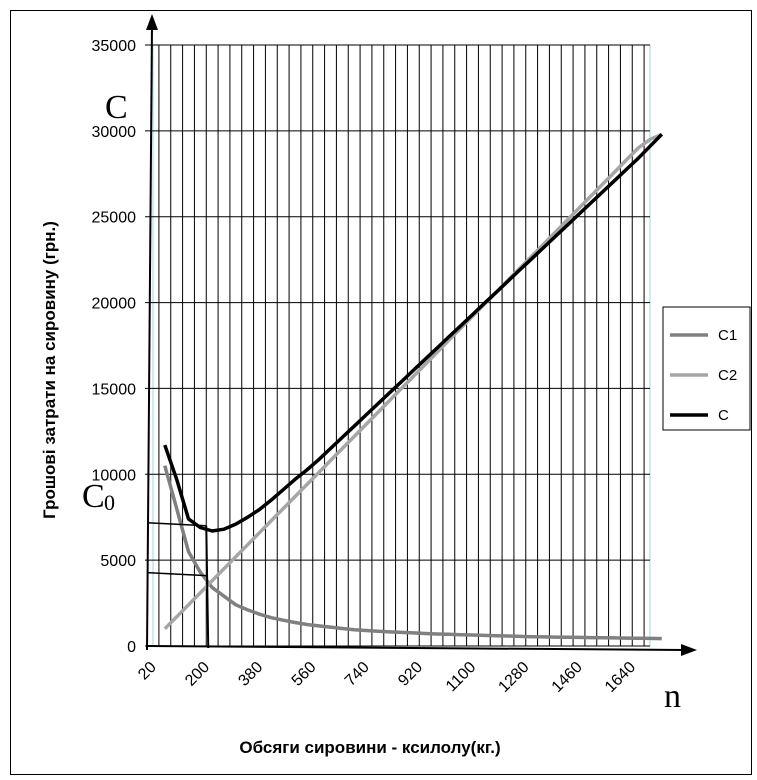 The image size is (757, 780). Describe the element at coordinates (369, 747) in the screenshot. I see `x-axis-label: Обсяги сировини - ксилолу(кг.)` at that location.